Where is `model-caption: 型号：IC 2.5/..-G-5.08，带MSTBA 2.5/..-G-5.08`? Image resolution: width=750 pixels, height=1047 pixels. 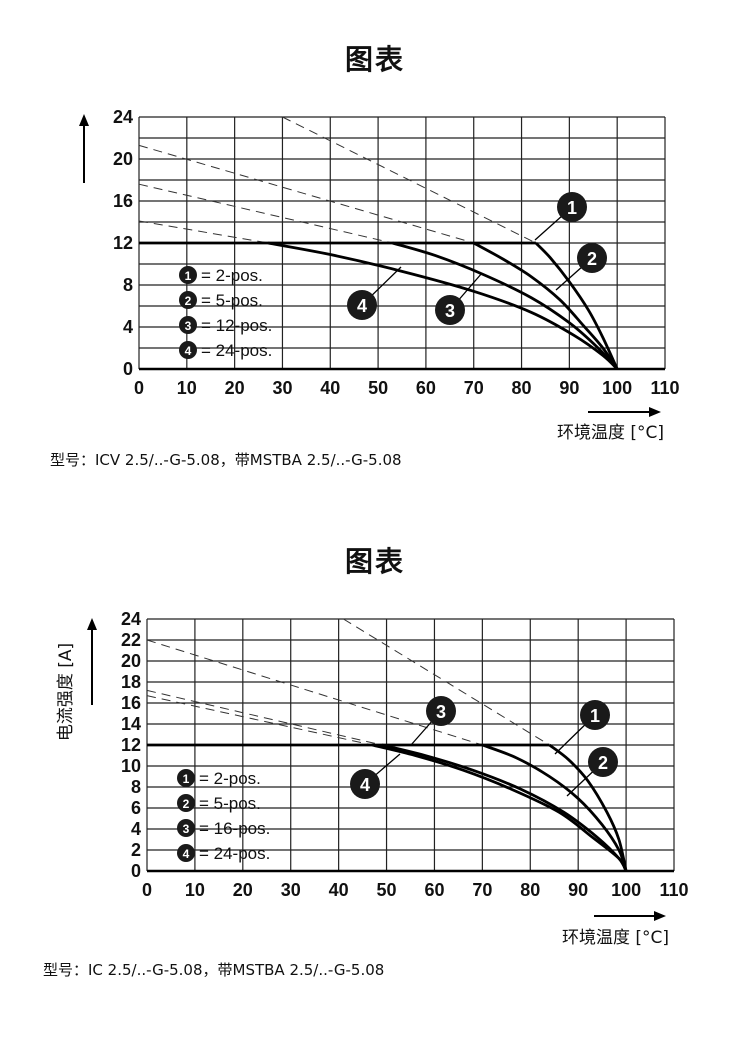
model-caption: 型号：IC 2.5/..-G-5.08，带MSTBA 2.5/..-G-5.08 is located at coordinates (214, 970).